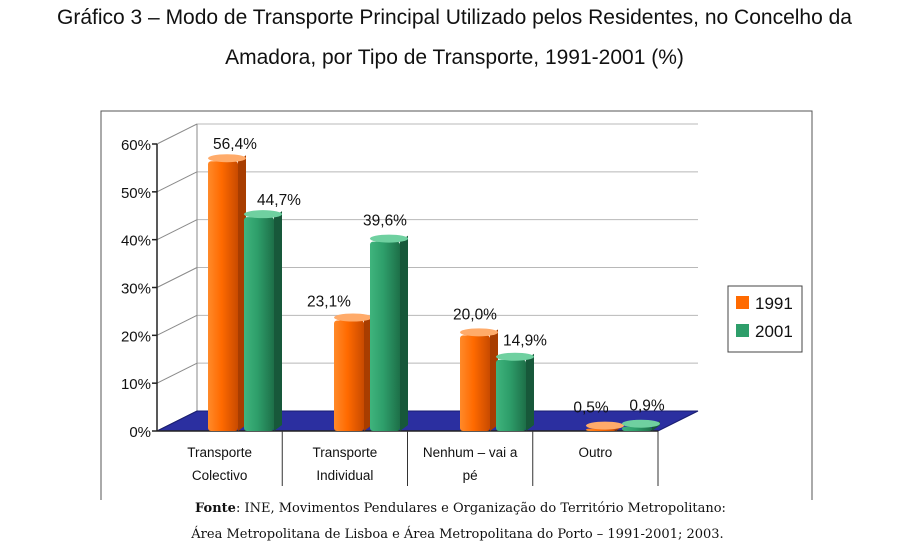 This screenshot has width=909, height=551. I want to click on data-label-2001-3: 0,9%, so click(647, 406).